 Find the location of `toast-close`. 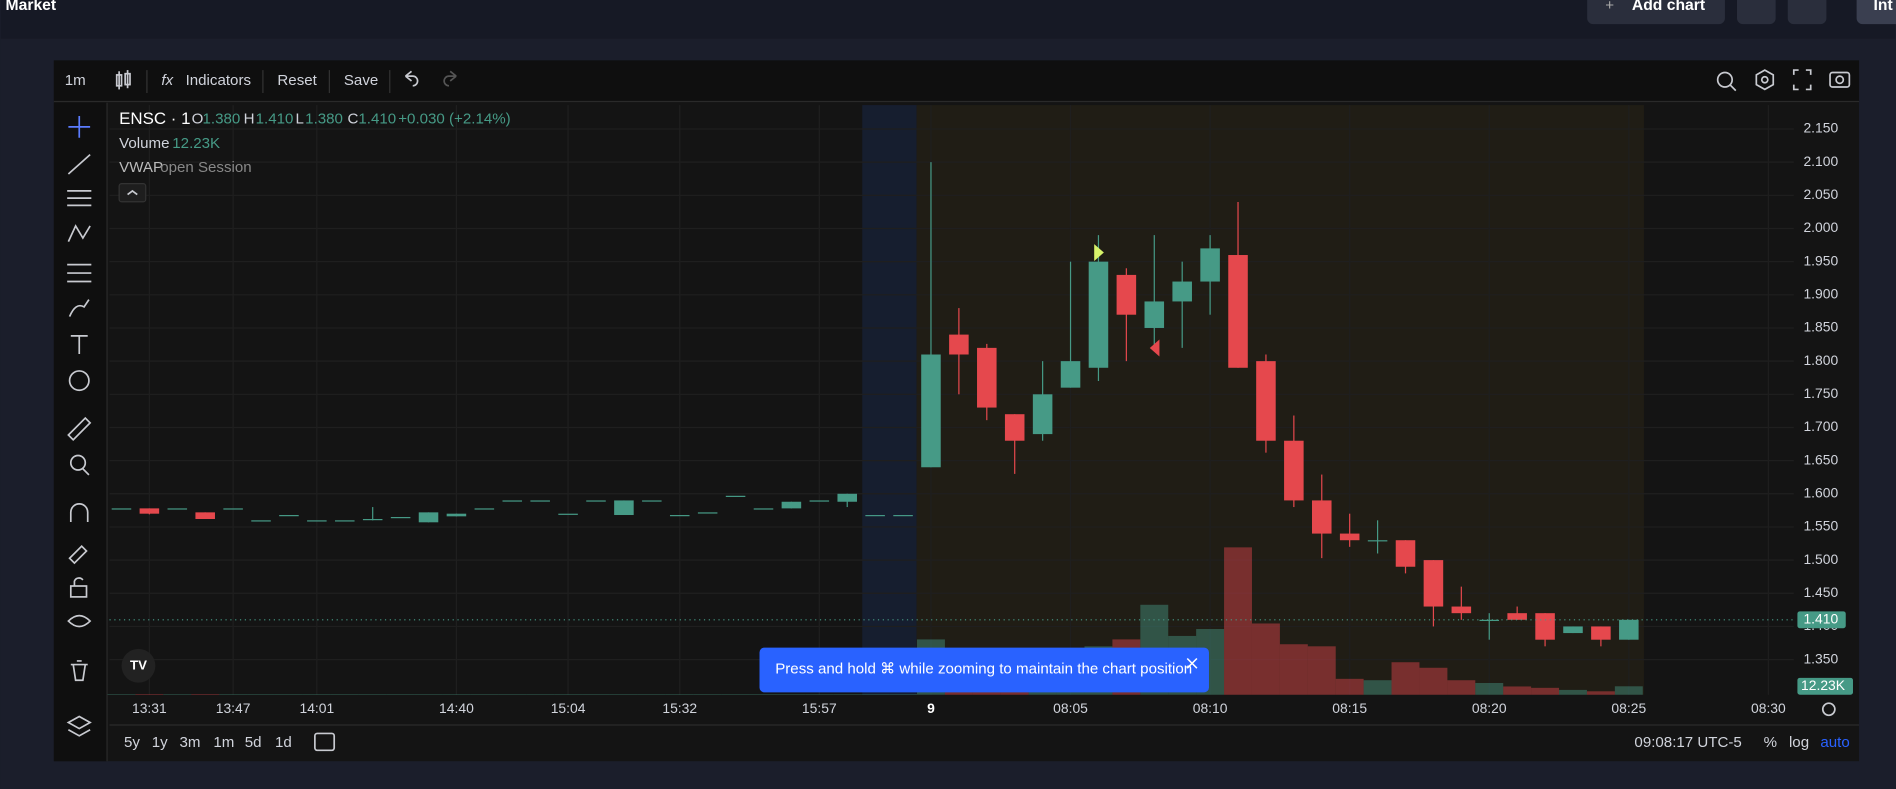

toast-close is located at coordinates (1192, 663).